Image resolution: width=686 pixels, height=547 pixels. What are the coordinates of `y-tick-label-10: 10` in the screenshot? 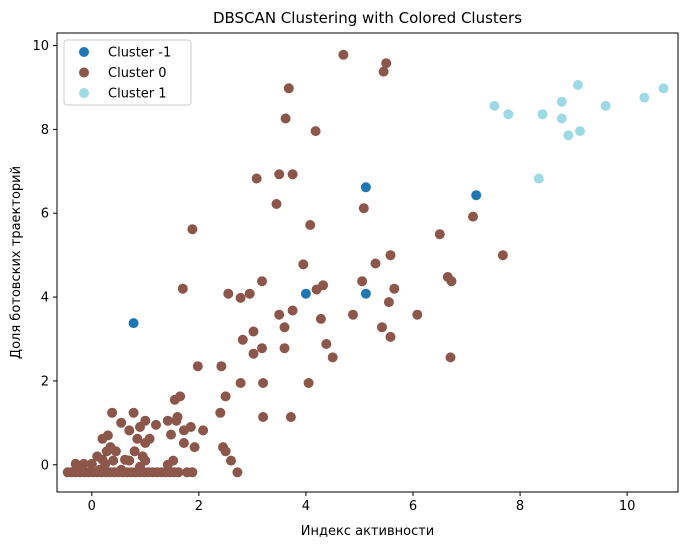 It's located at (40, 46).